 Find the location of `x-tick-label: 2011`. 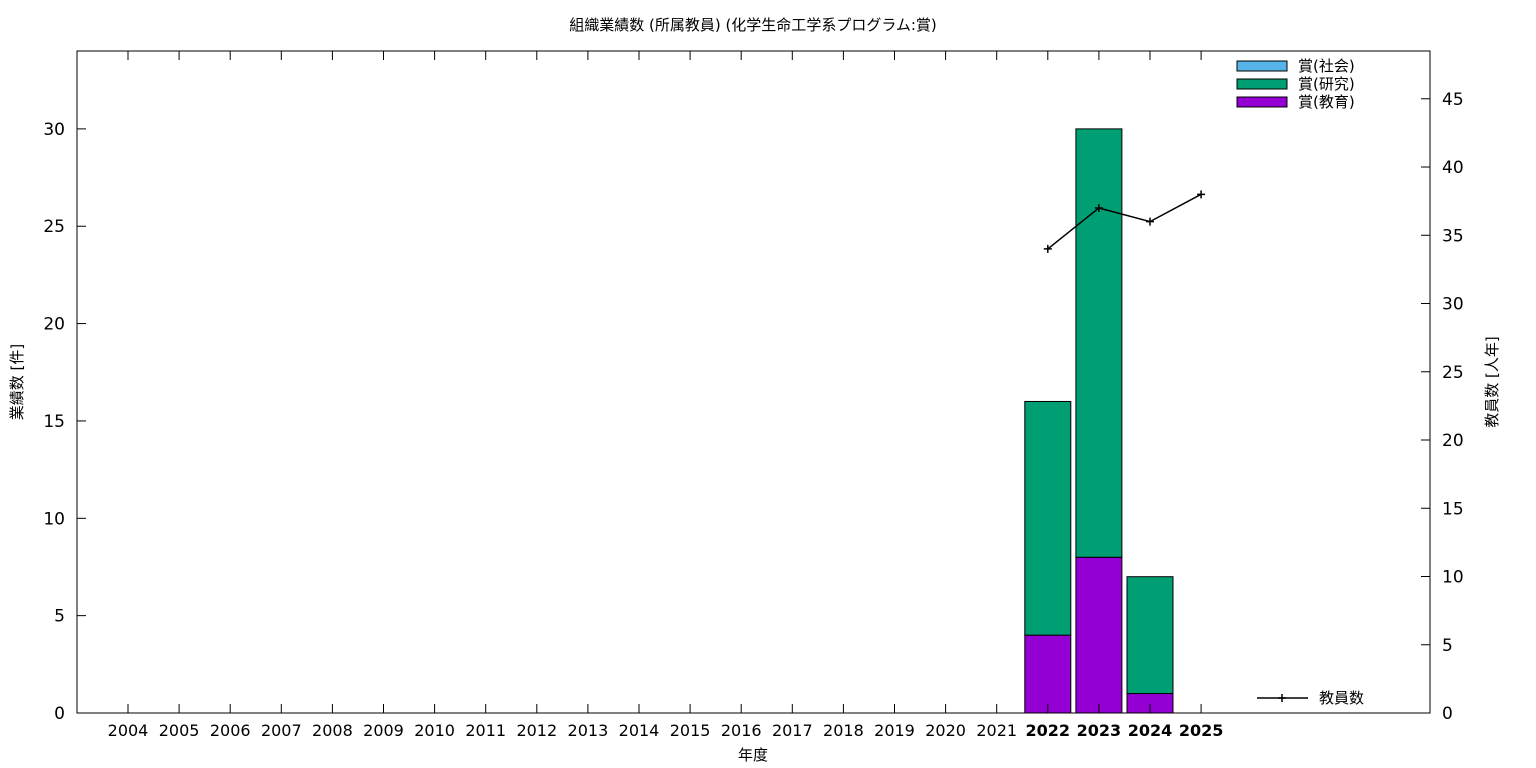

x-tick-label: 2011 is located at coordinates (485, 730).